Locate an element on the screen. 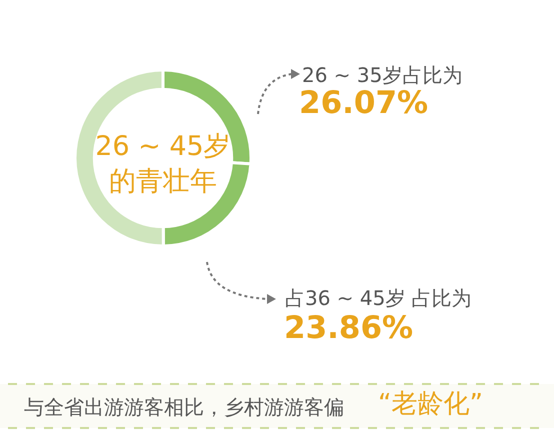 This screenshot has width=554, height=430. slice-label: 26 ~ 35岁占比为 is located at coordinates (382, 75).